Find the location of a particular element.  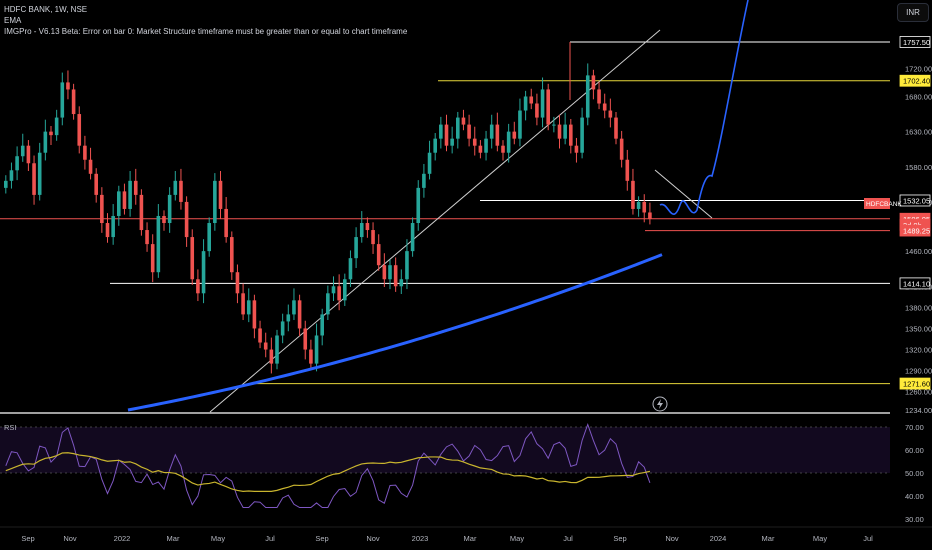

rsi-line is located at coordinates (328, 465).